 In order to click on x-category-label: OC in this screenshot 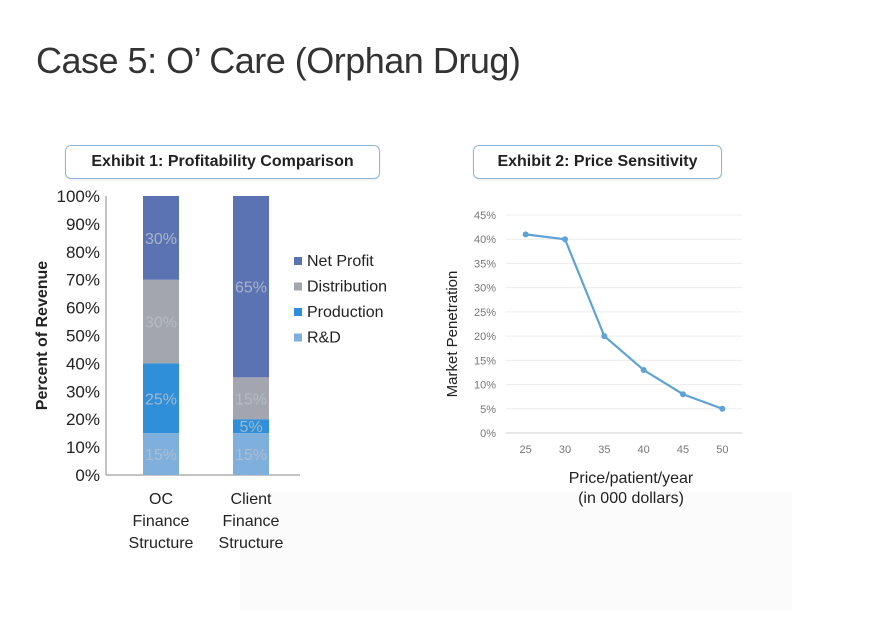, I will do `click(161, 499)`.